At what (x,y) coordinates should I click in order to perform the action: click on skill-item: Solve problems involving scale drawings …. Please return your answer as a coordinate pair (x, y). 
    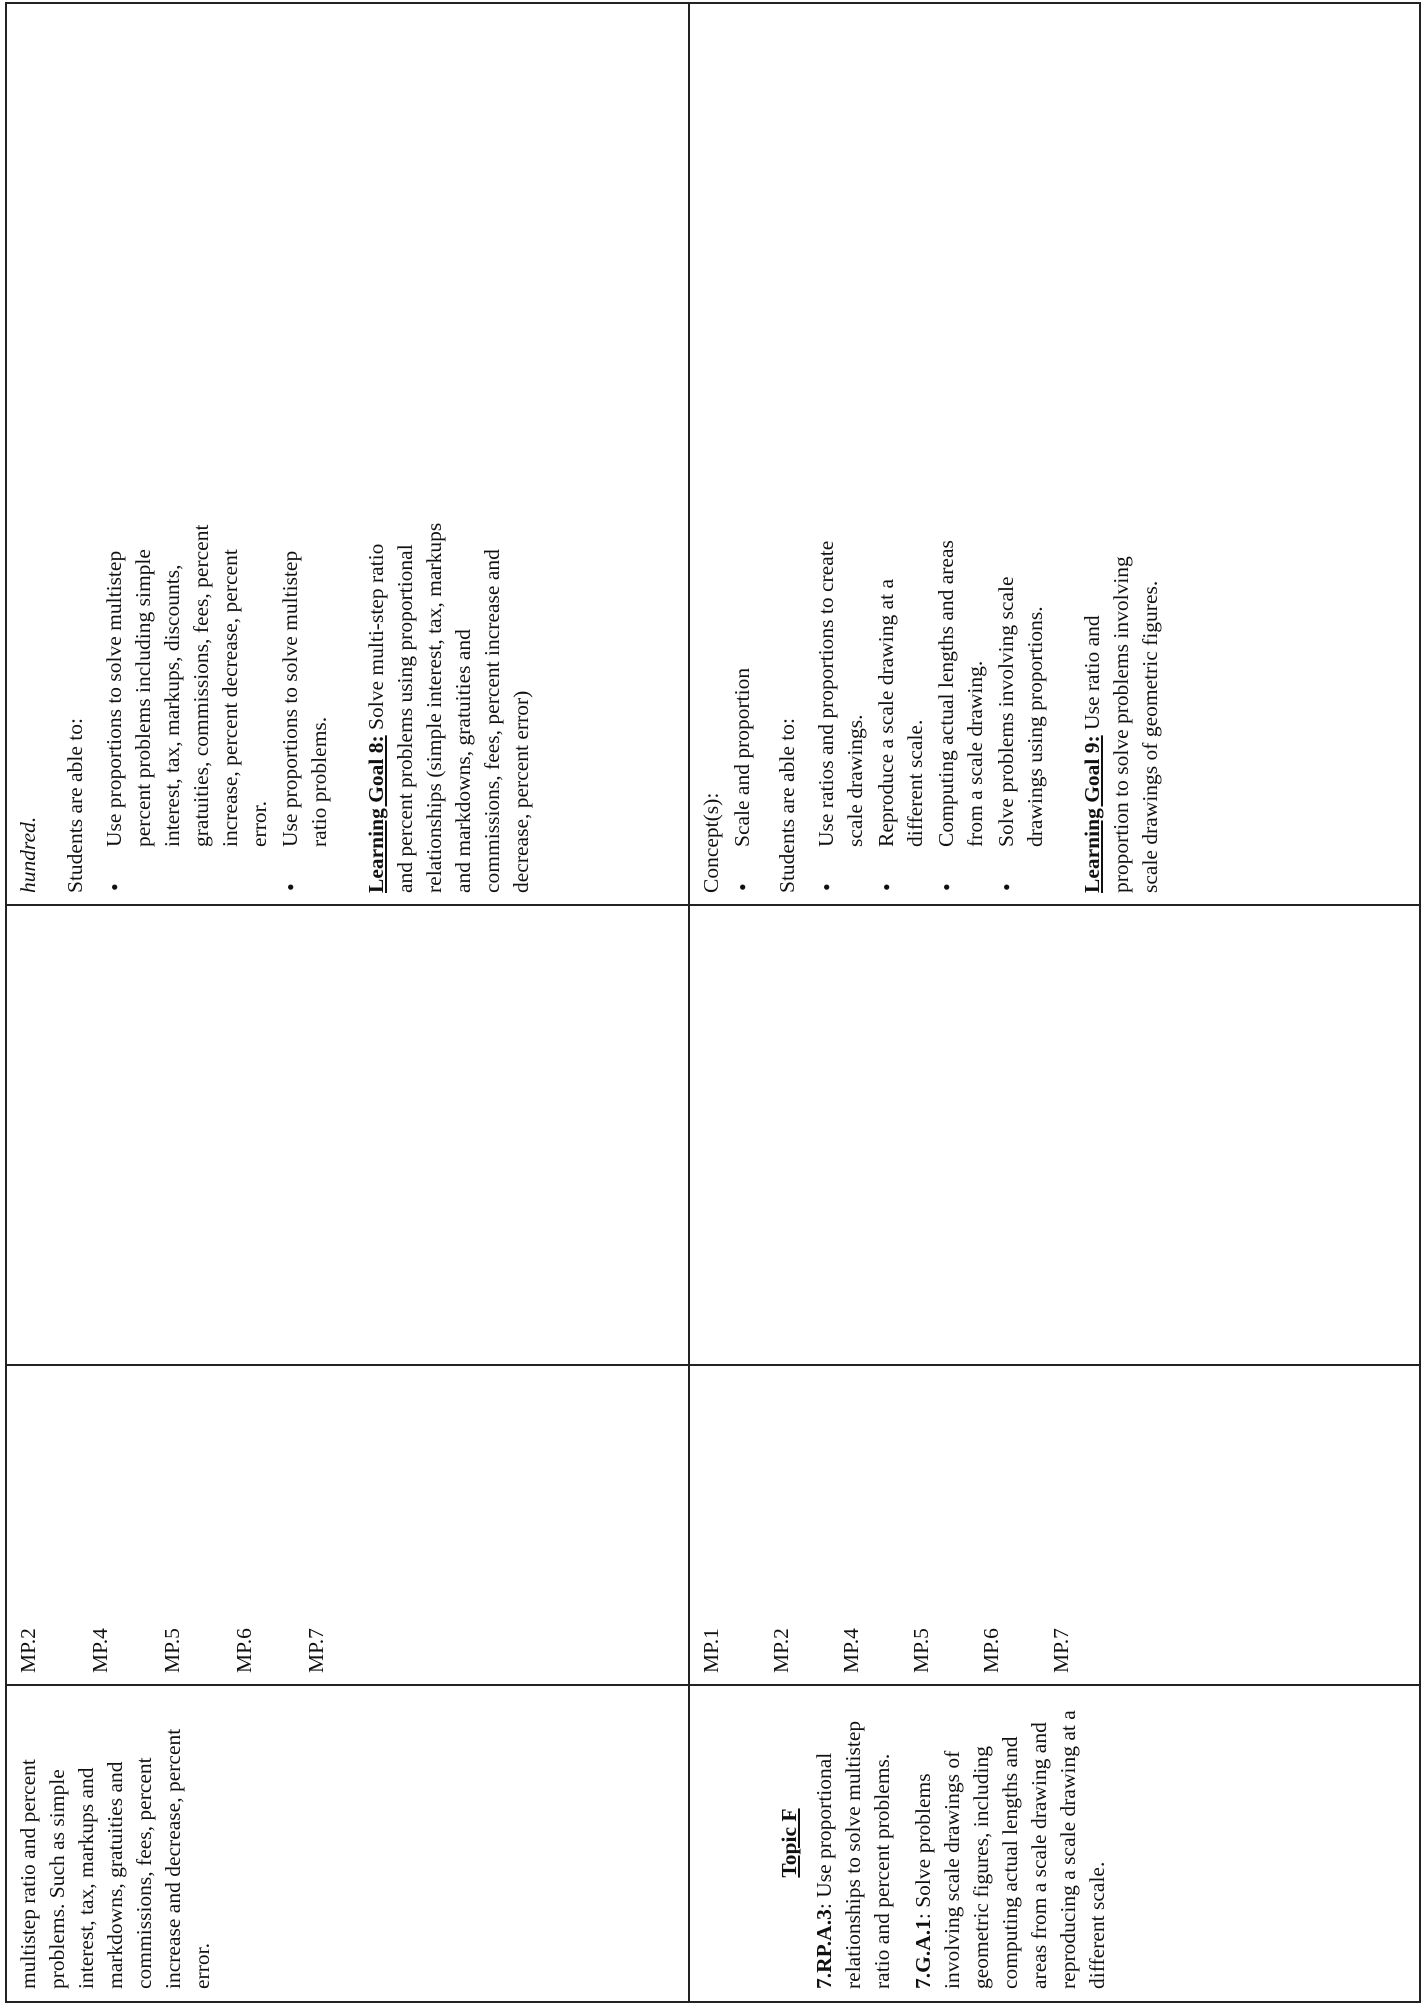
    Looking at the image, I should click on (1021, 684).